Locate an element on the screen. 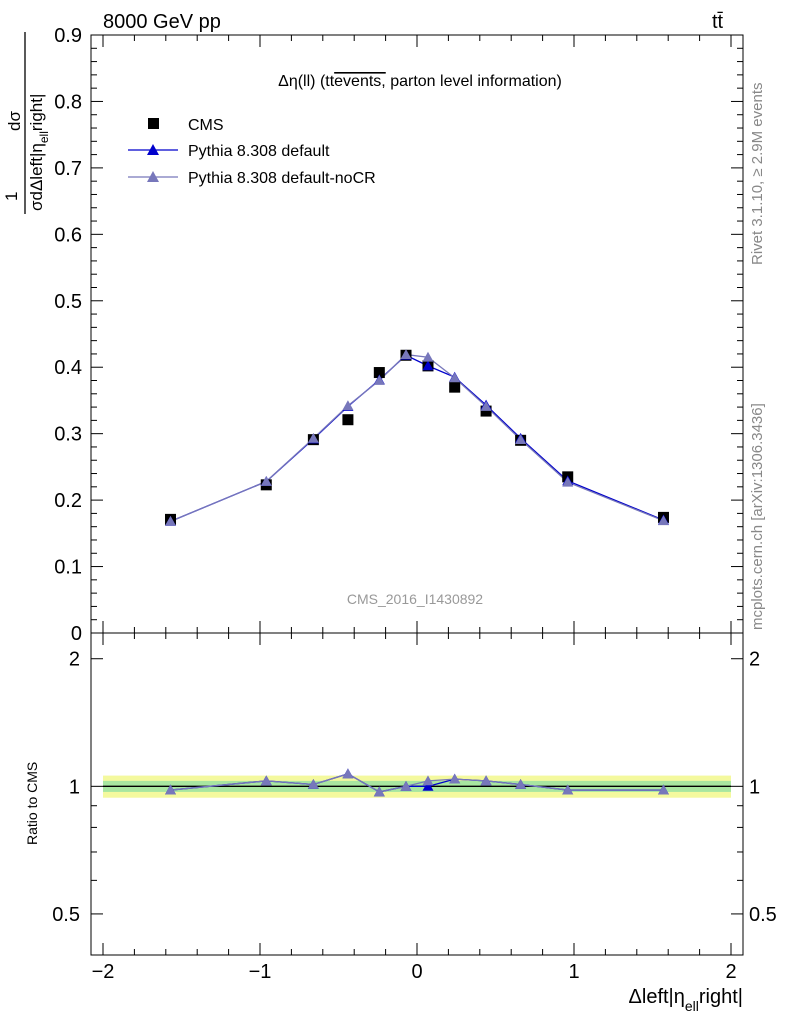 This screenshot has width=786, height=1024. series-line-pythia-8-308-default is located at coordinates (417, 438).